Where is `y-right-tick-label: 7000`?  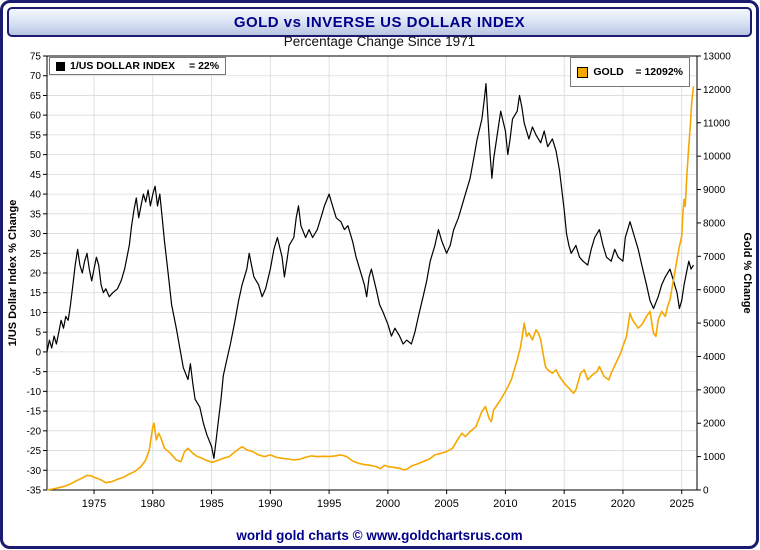
y-right-tick-label: 7000 is located at coordinates (714, 257).